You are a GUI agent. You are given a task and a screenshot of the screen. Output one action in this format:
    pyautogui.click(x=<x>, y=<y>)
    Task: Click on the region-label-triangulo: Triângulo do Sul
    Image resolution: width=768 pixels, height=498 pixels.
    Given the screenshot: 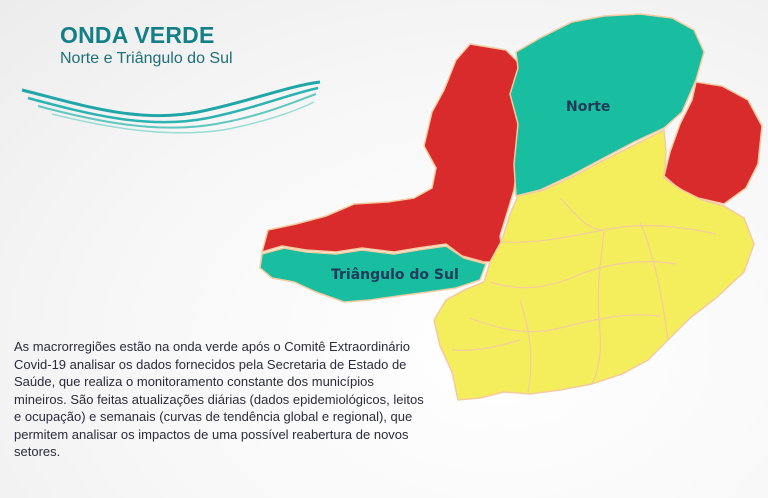 What is the action you would take?
    pyautogui.click(x=395, y=275)
    